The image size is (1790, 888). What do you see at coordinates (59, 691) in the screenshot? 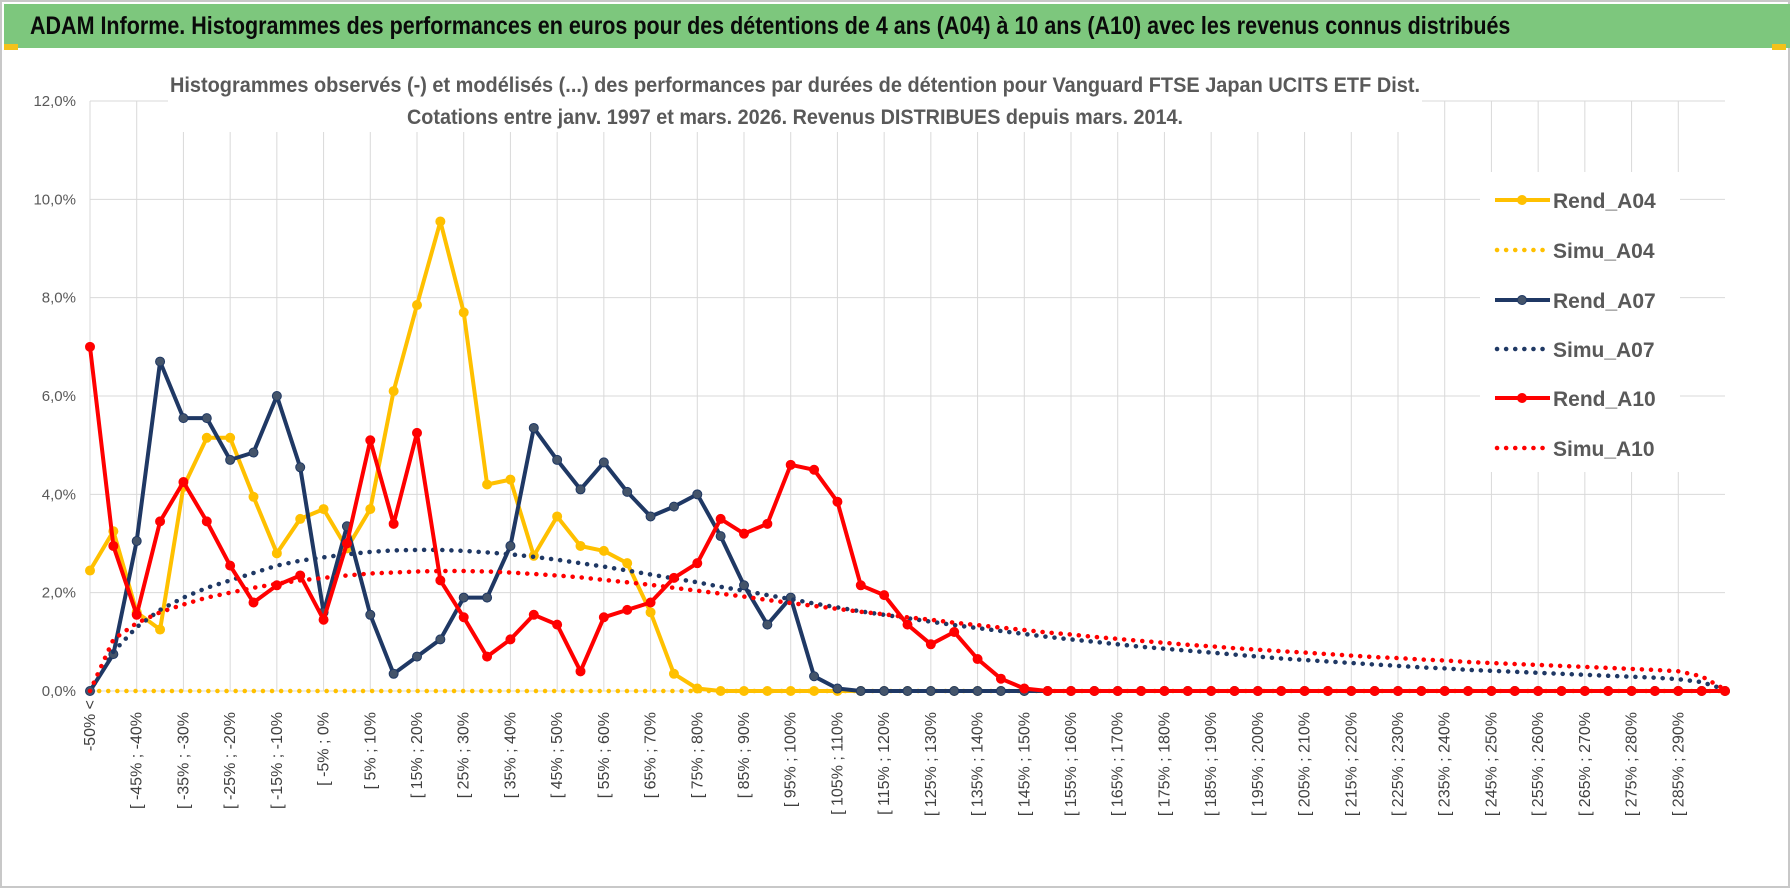
I see `y-tick-label: 0,0%` at bounding box center [59, 691].